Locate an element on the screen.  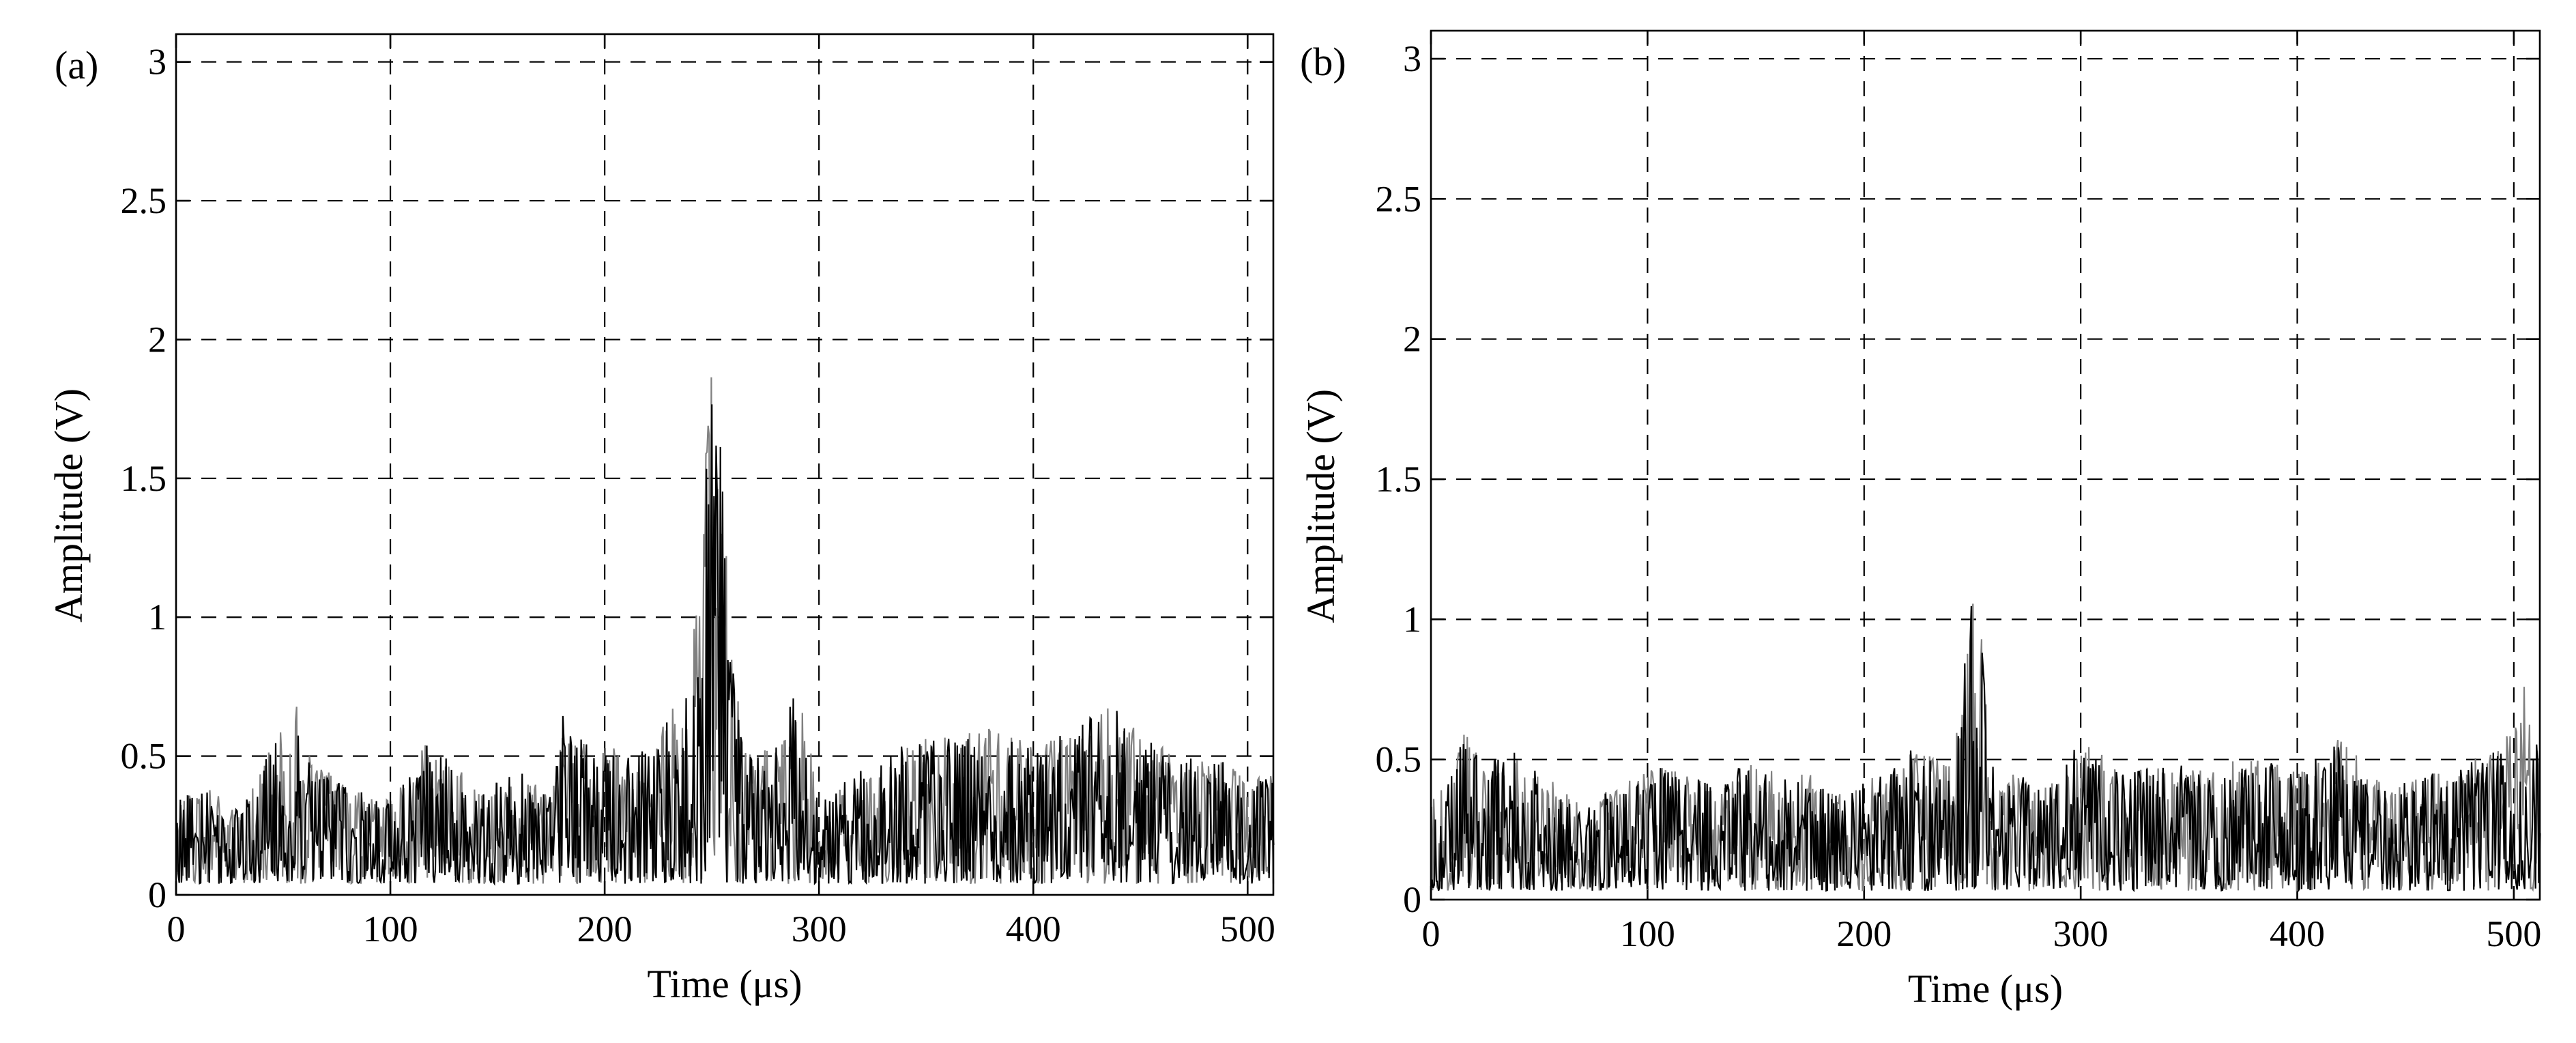
signal-b is located at coordinates (1985, 748).